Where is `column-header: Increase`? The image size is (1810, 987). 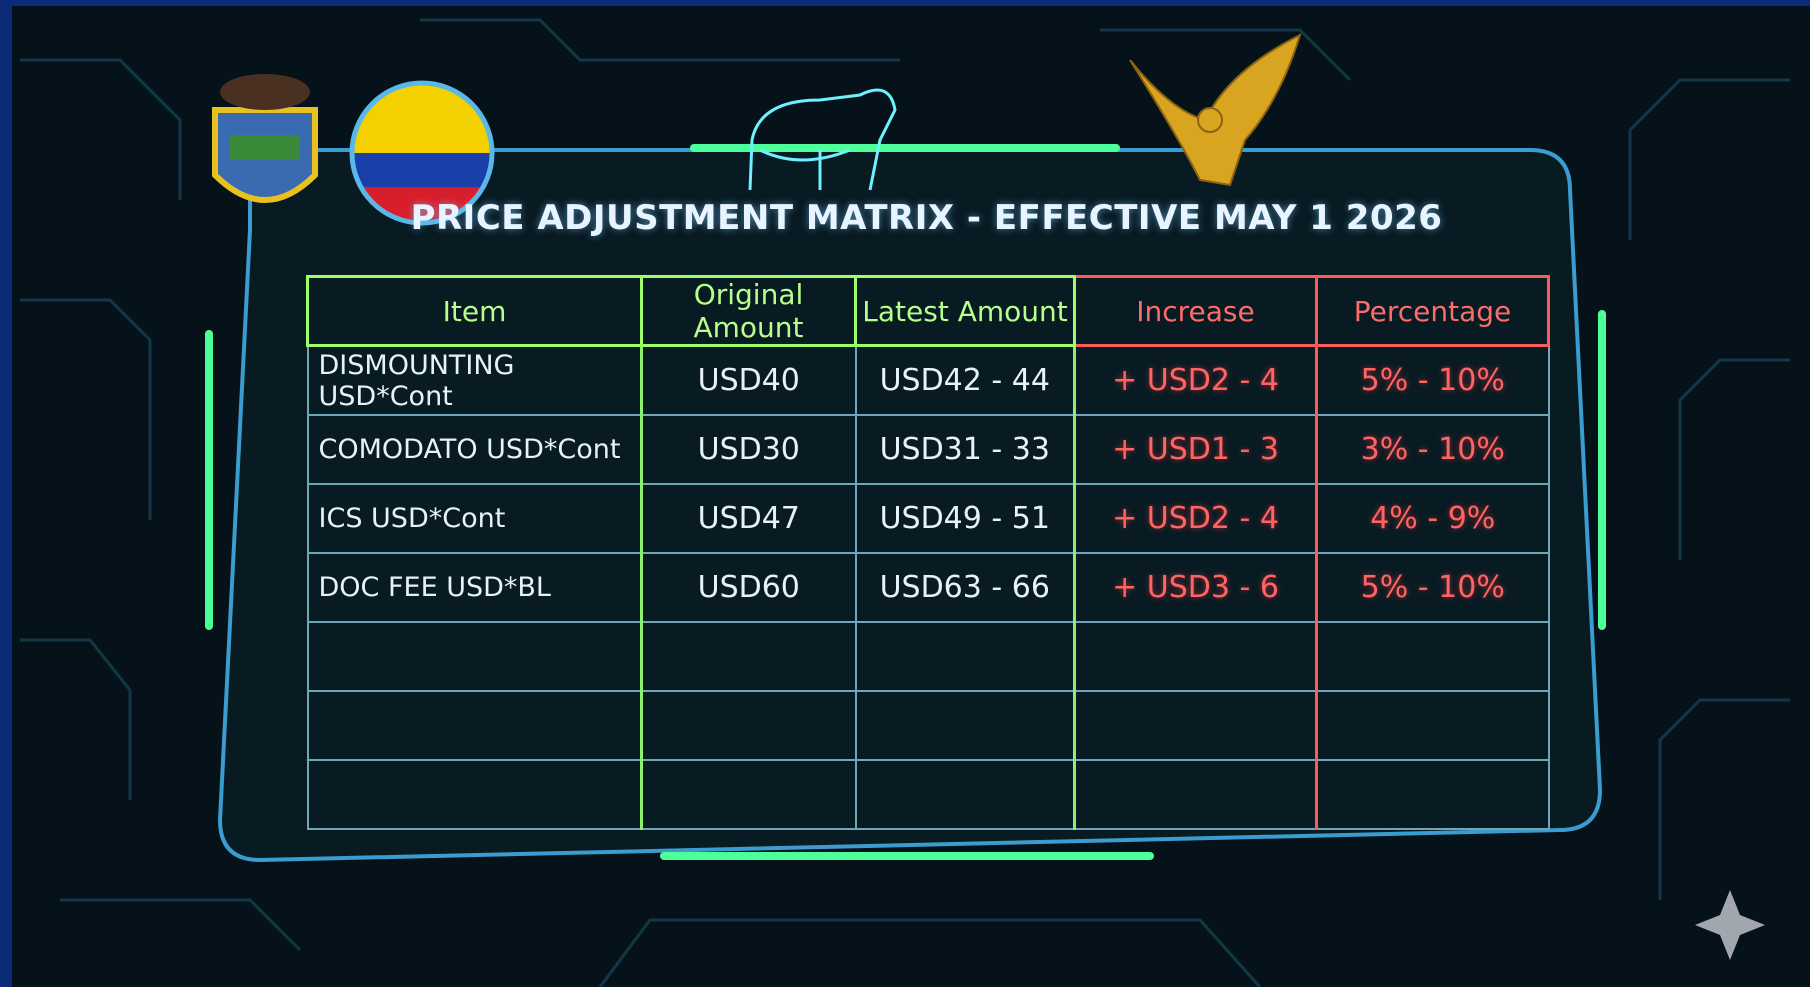
column-header: Increase is located at coordinates (1195, 311).